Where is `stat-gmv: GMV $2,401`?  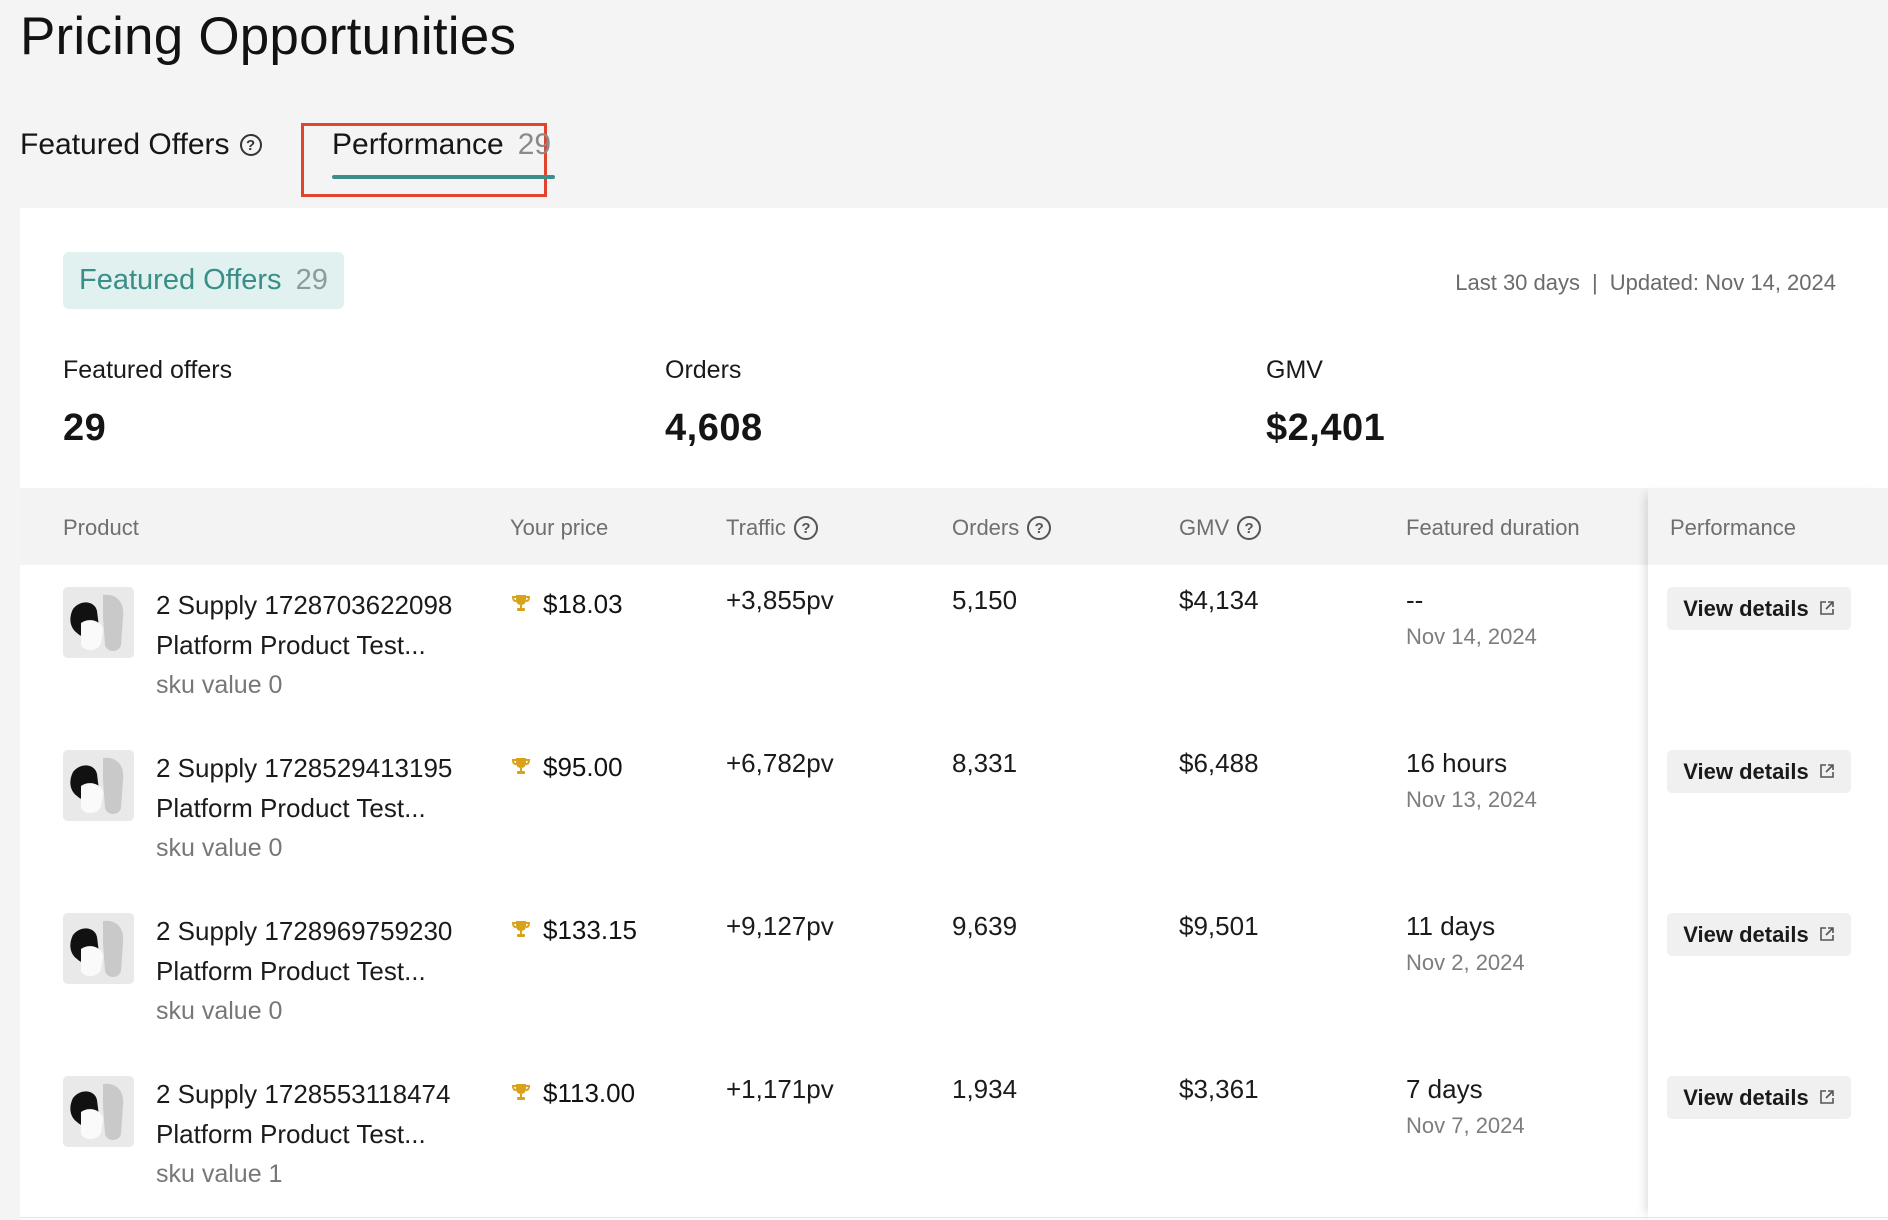
stat-gmv: GMV $2,401 is located at coordinates (1325, 403).